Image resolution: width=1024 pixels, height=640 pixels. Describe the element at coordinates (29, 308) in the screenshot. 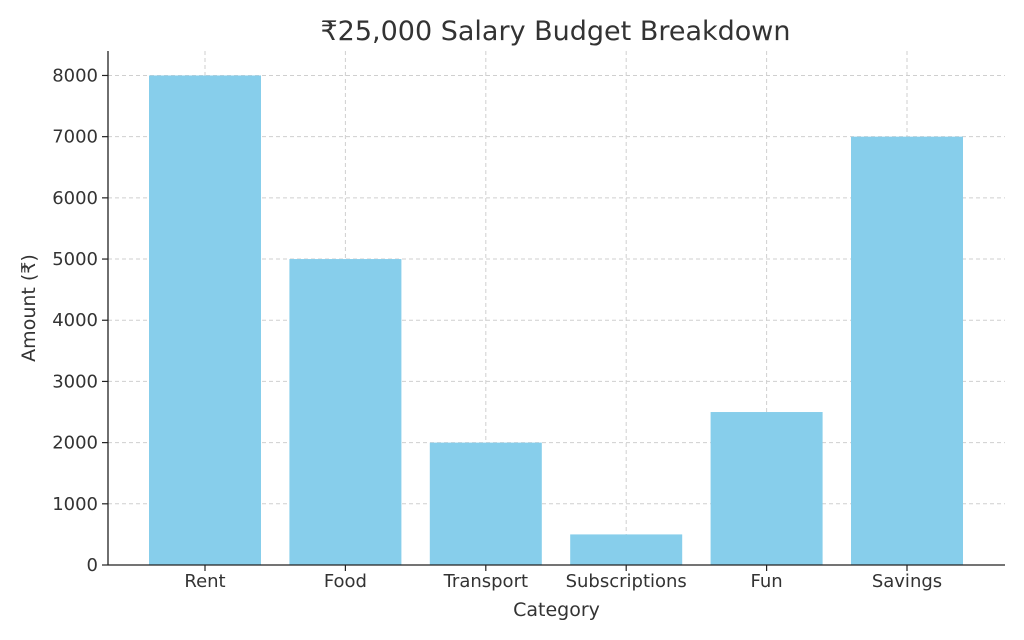

I see `y-axis-title: Amount (₹)` at that location.